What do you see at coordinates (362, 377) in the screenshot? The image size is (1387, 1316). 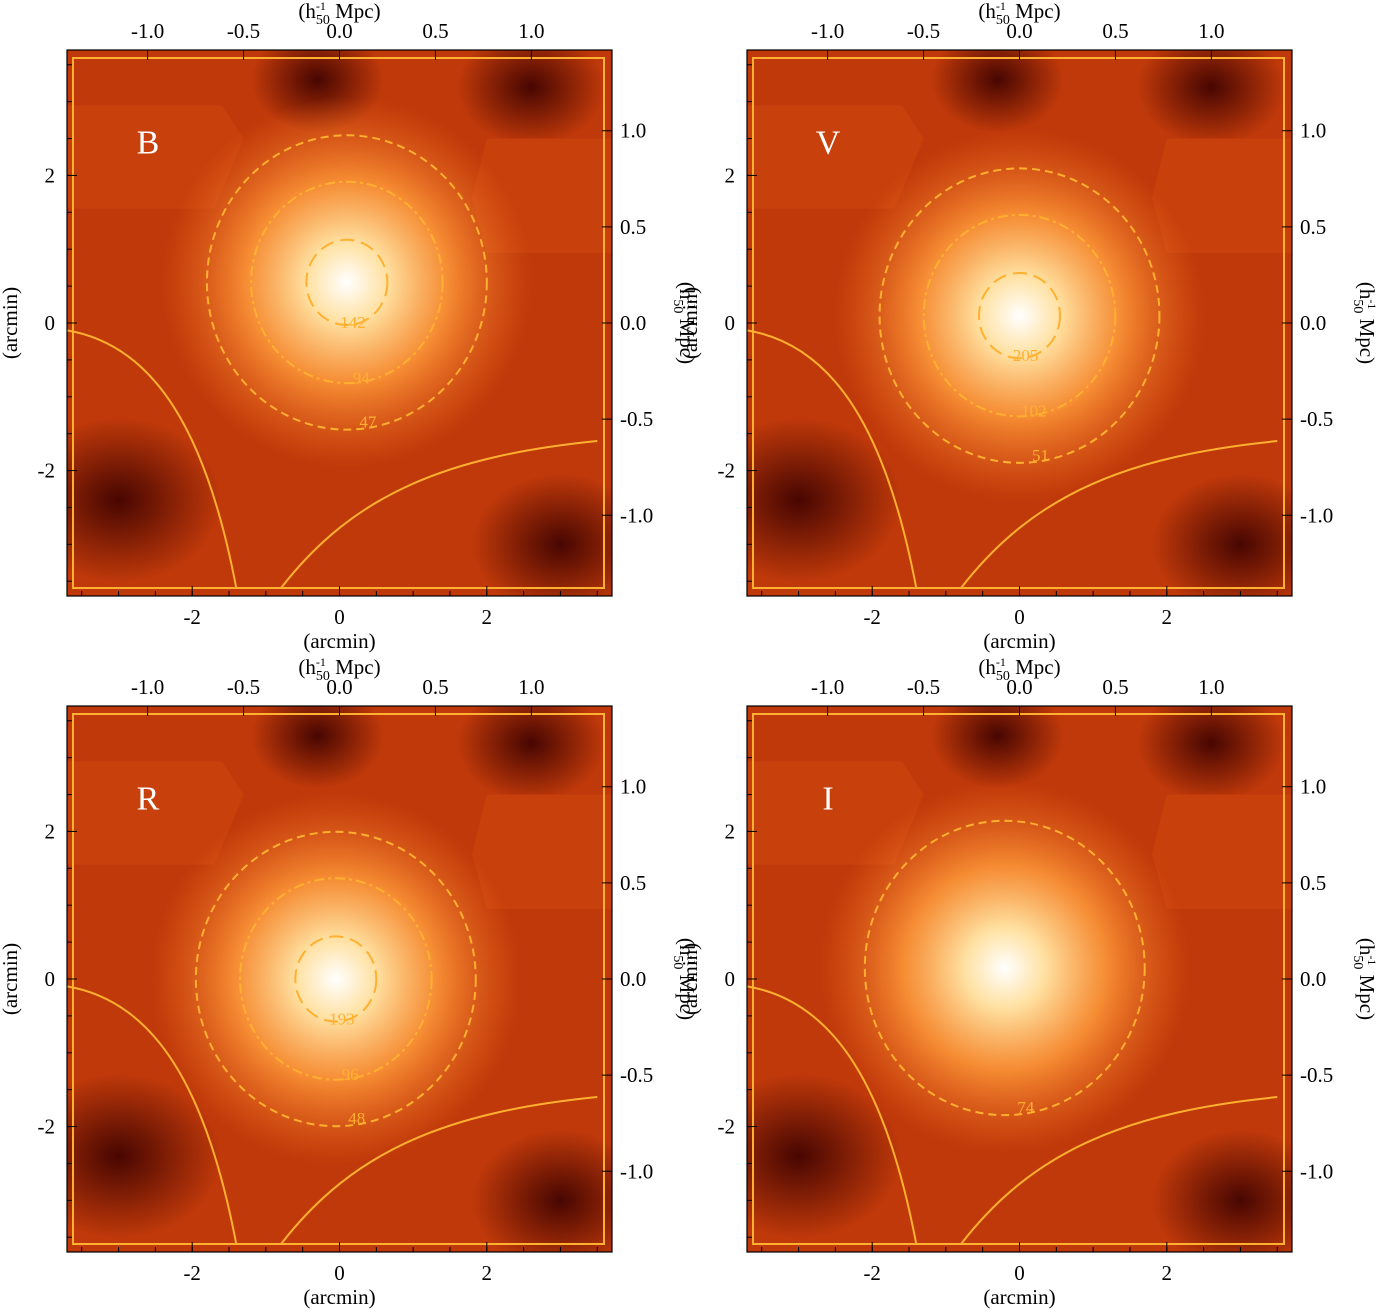 I see `contour-label: 94` at bounding box center [362, 377].